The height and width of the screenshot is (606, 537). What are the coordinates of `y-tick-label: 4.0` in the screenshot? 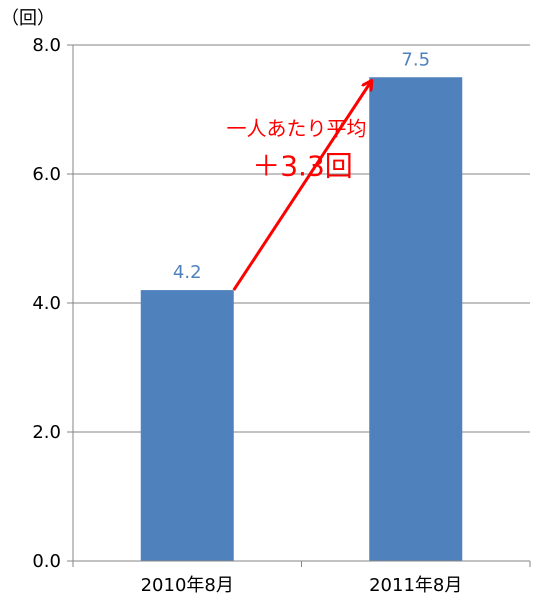 It's located at (46, 303).